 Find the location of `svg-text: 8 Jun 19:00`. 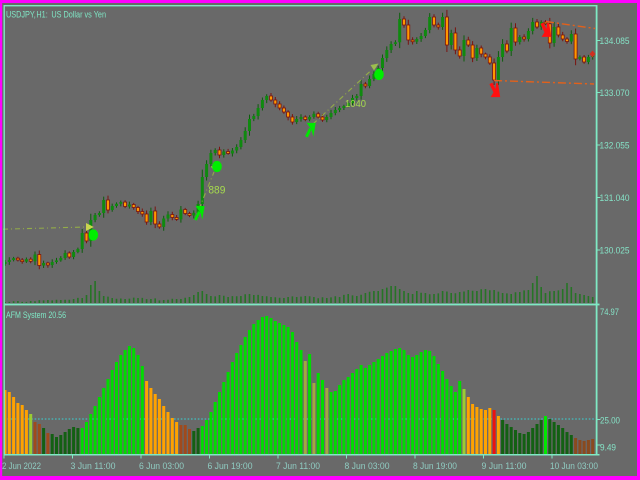

svg-text: 8 Jun 19:00 is located at coordinates (435, 466).